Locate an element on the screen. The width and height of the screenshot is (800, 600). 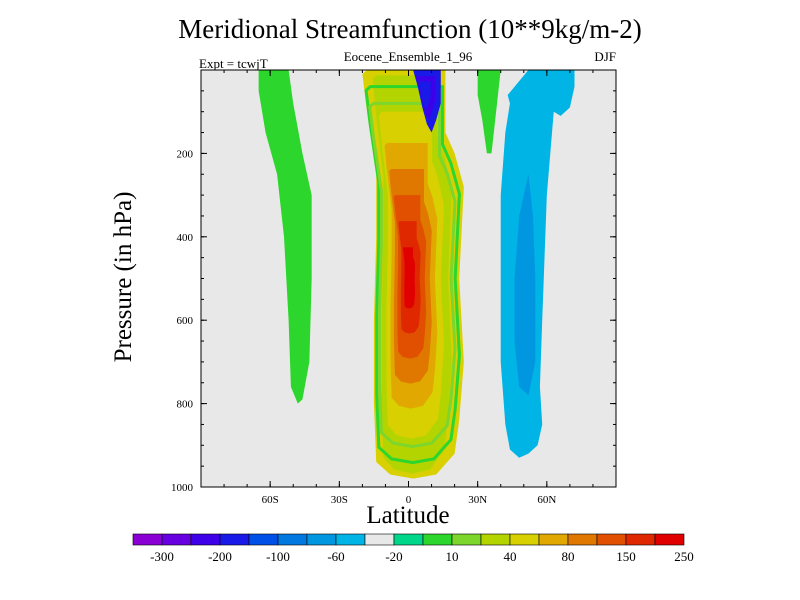
x-tick-label: 30N is located at coordinates (477, 500).